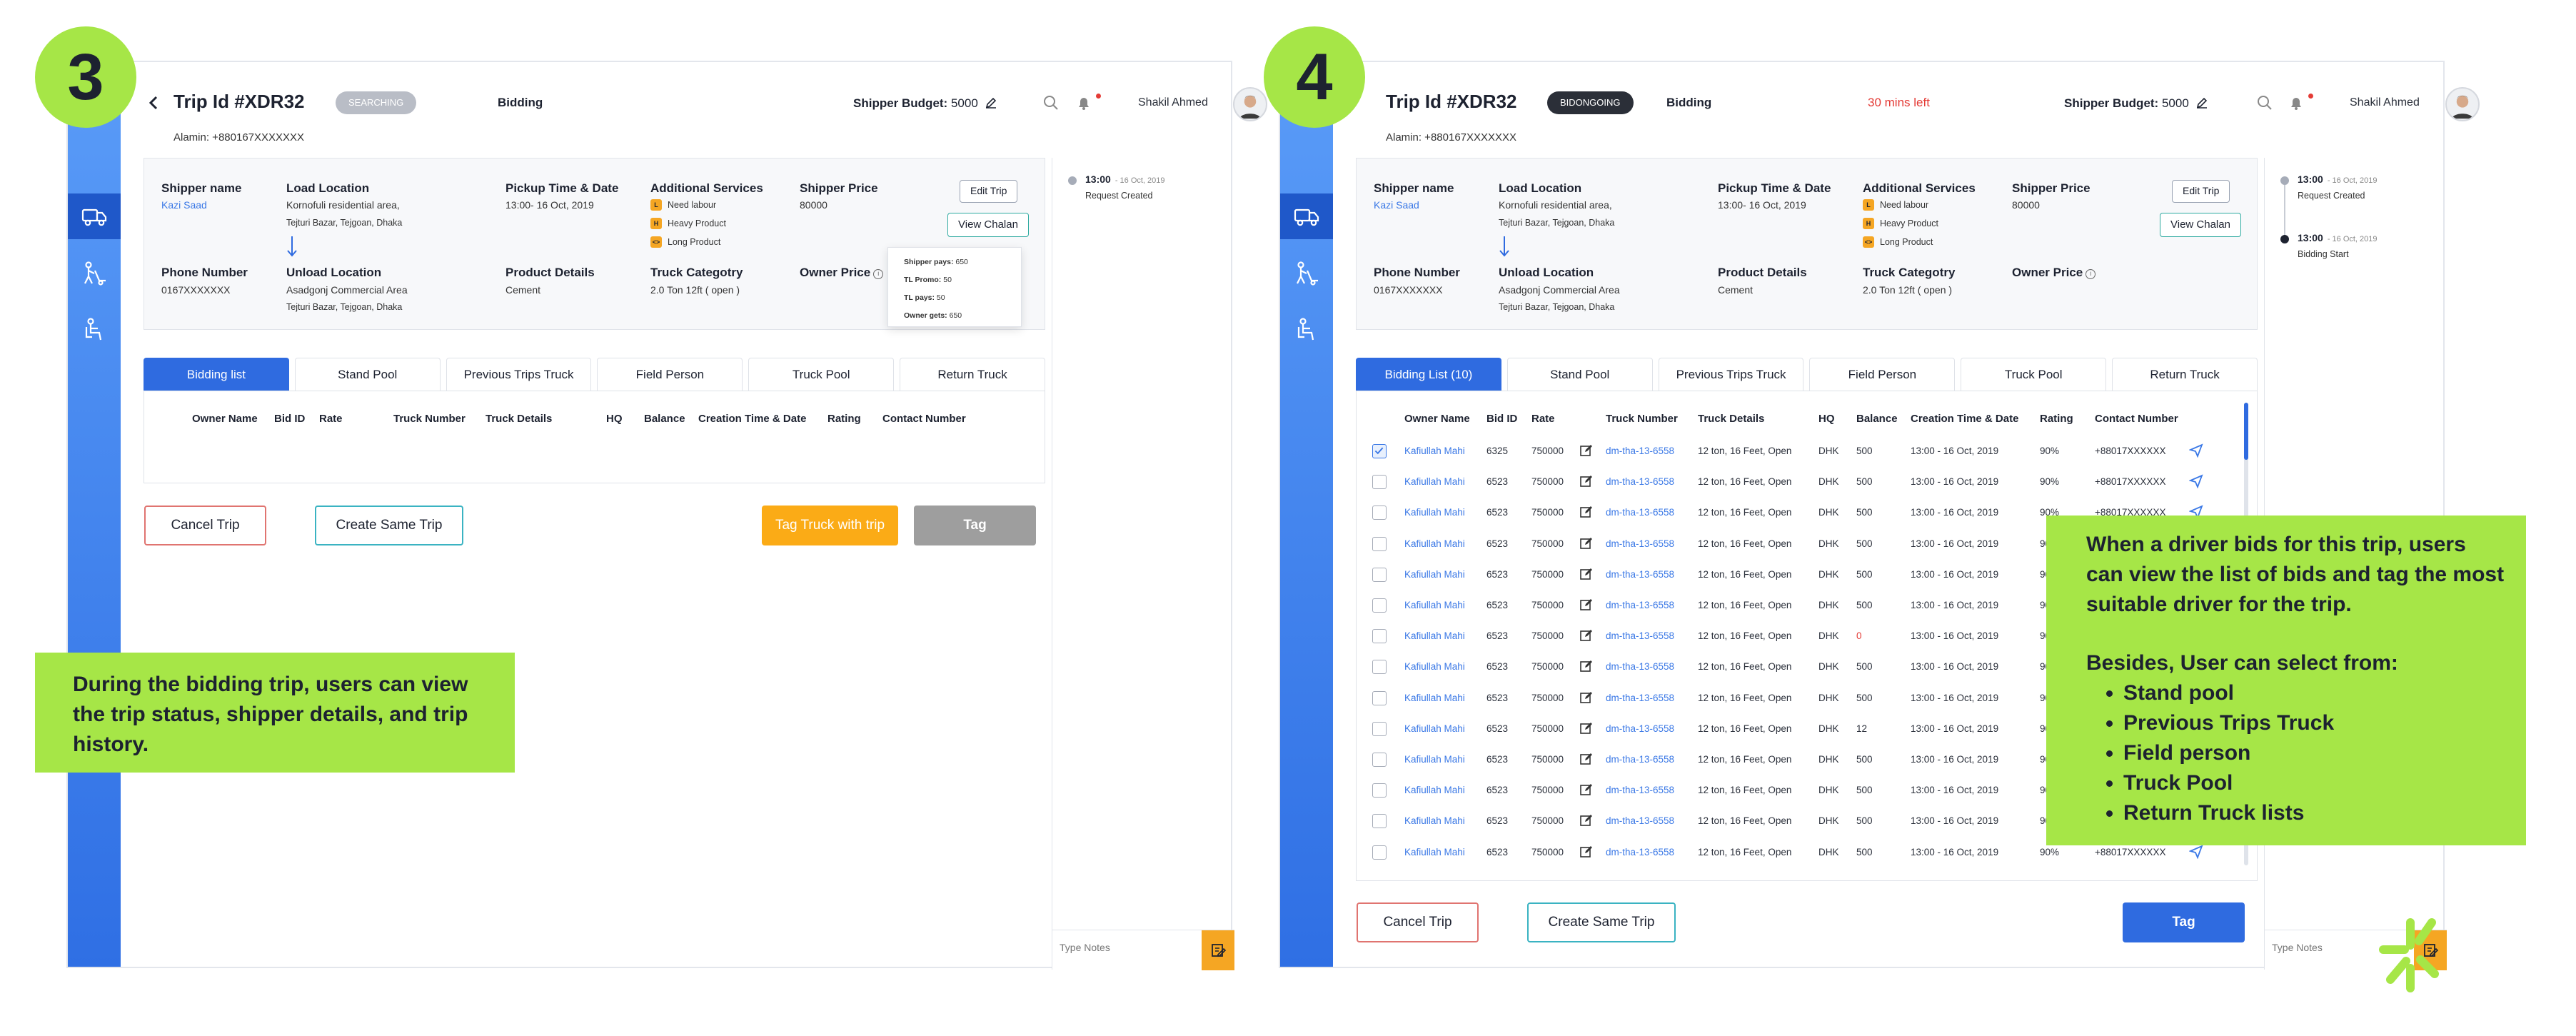  I want to click on notes-input, so click(1124, 947).